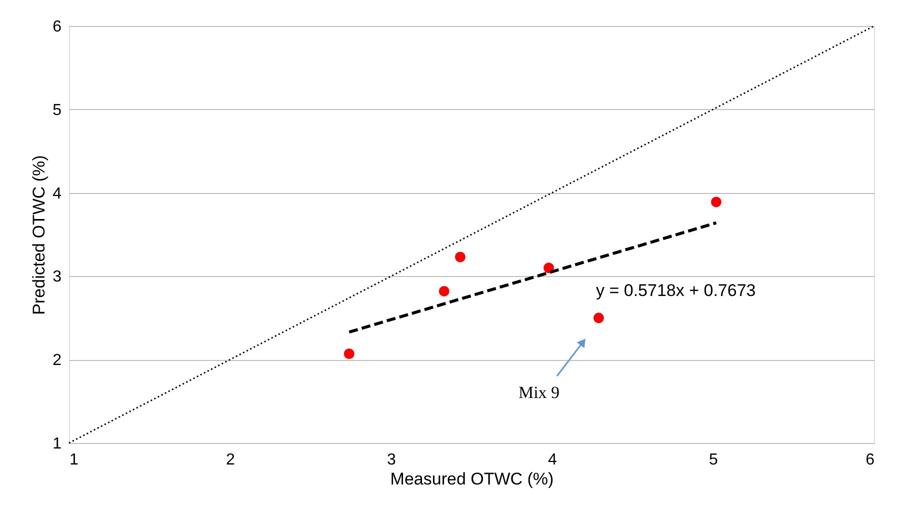 The height and width of the screenshot is (529, 903). What do you see at coordinates (676, 290) in the screenshot?
I see `annotation: y = 0.5718x + 0.7673` at bounding box center [676, 290].